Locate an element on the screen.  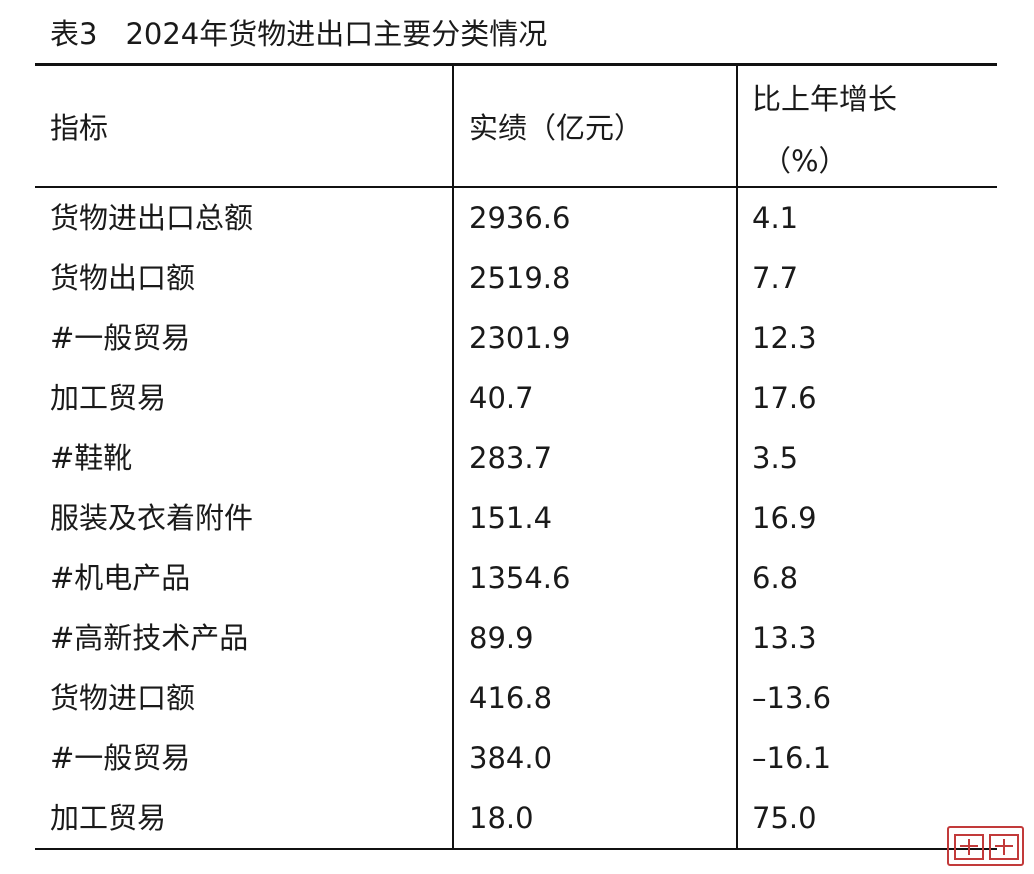
table-row: 服装及衣着附件 151.4 16.9 is located at coordinates (517, 518).